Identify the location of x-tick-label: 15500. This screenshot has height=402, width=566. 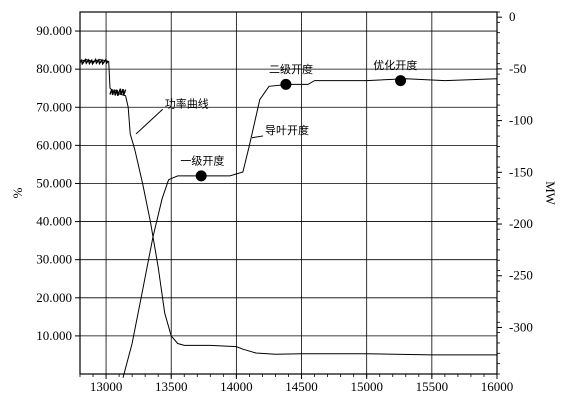
(432, 386).